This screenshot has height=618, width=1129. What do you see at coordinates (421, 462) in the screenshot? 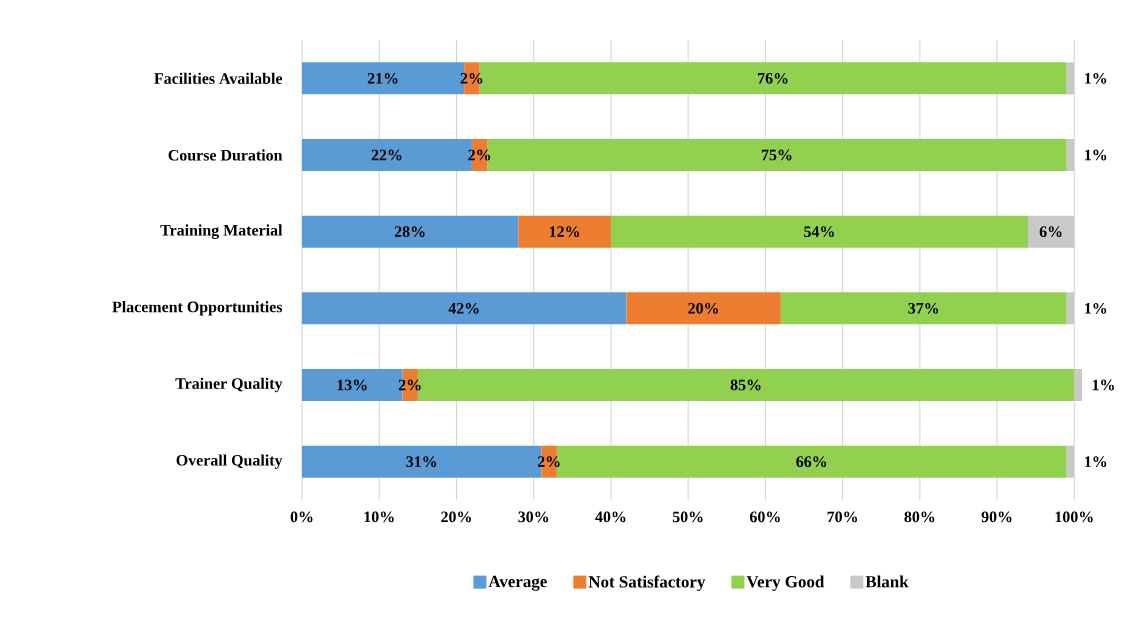
I see `data-label: 31%` at bounding box center [421, 462].